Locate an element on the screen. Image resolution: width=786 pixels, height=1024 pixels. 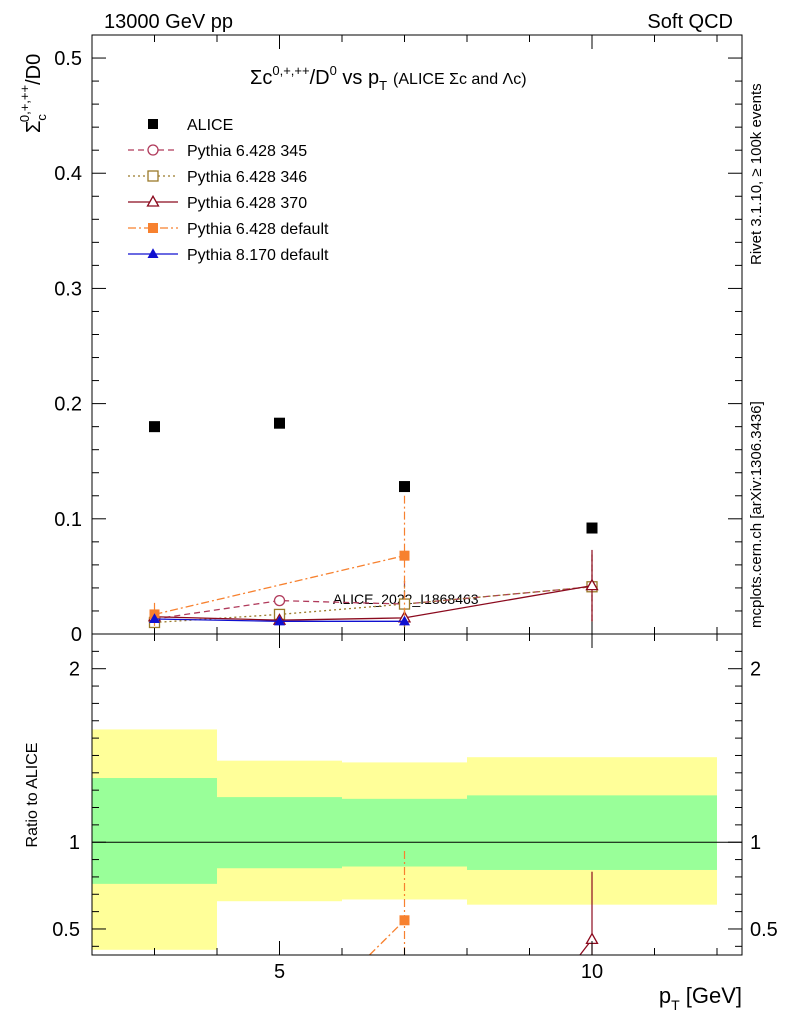
x-tick-label: 5 is located at coordinates (279, 972).